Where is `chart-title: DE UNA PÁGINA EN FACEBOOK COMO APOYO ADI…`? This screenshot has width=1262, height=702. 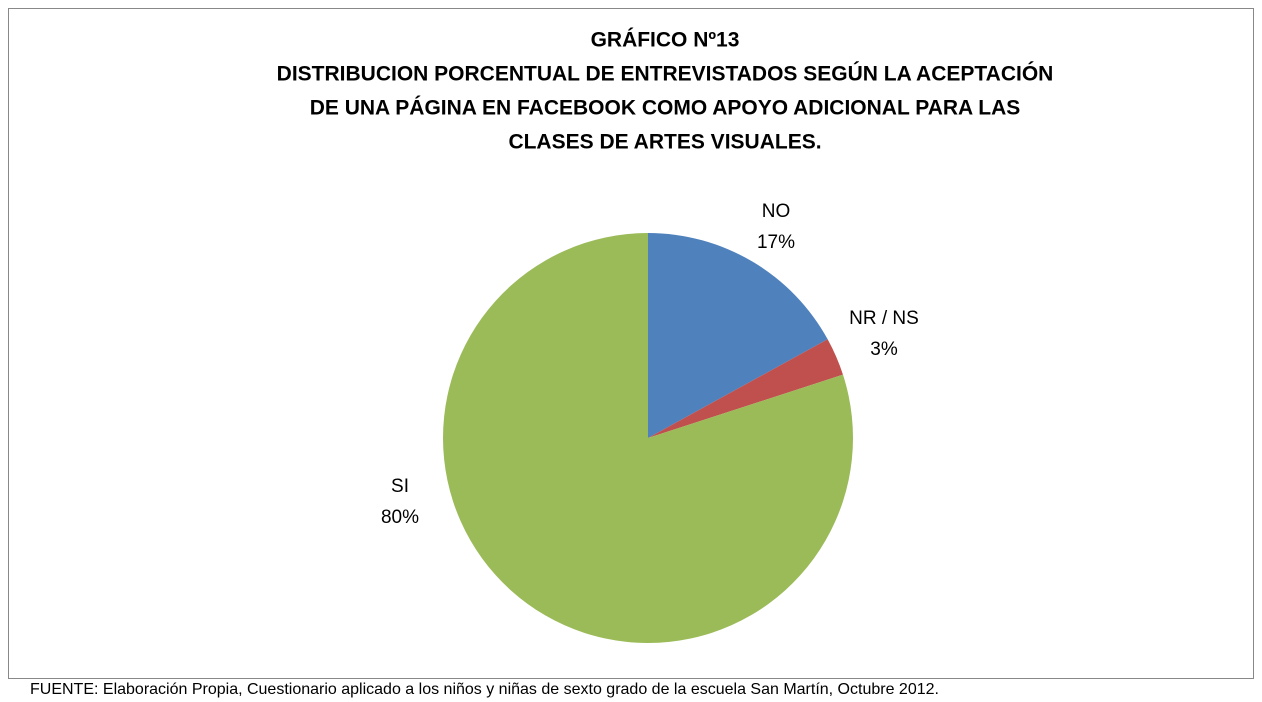 chart-title: DE UNA PÁGINA EN FACEBOOK COMO APOYO ADI… is located at coordinates (665, 108).